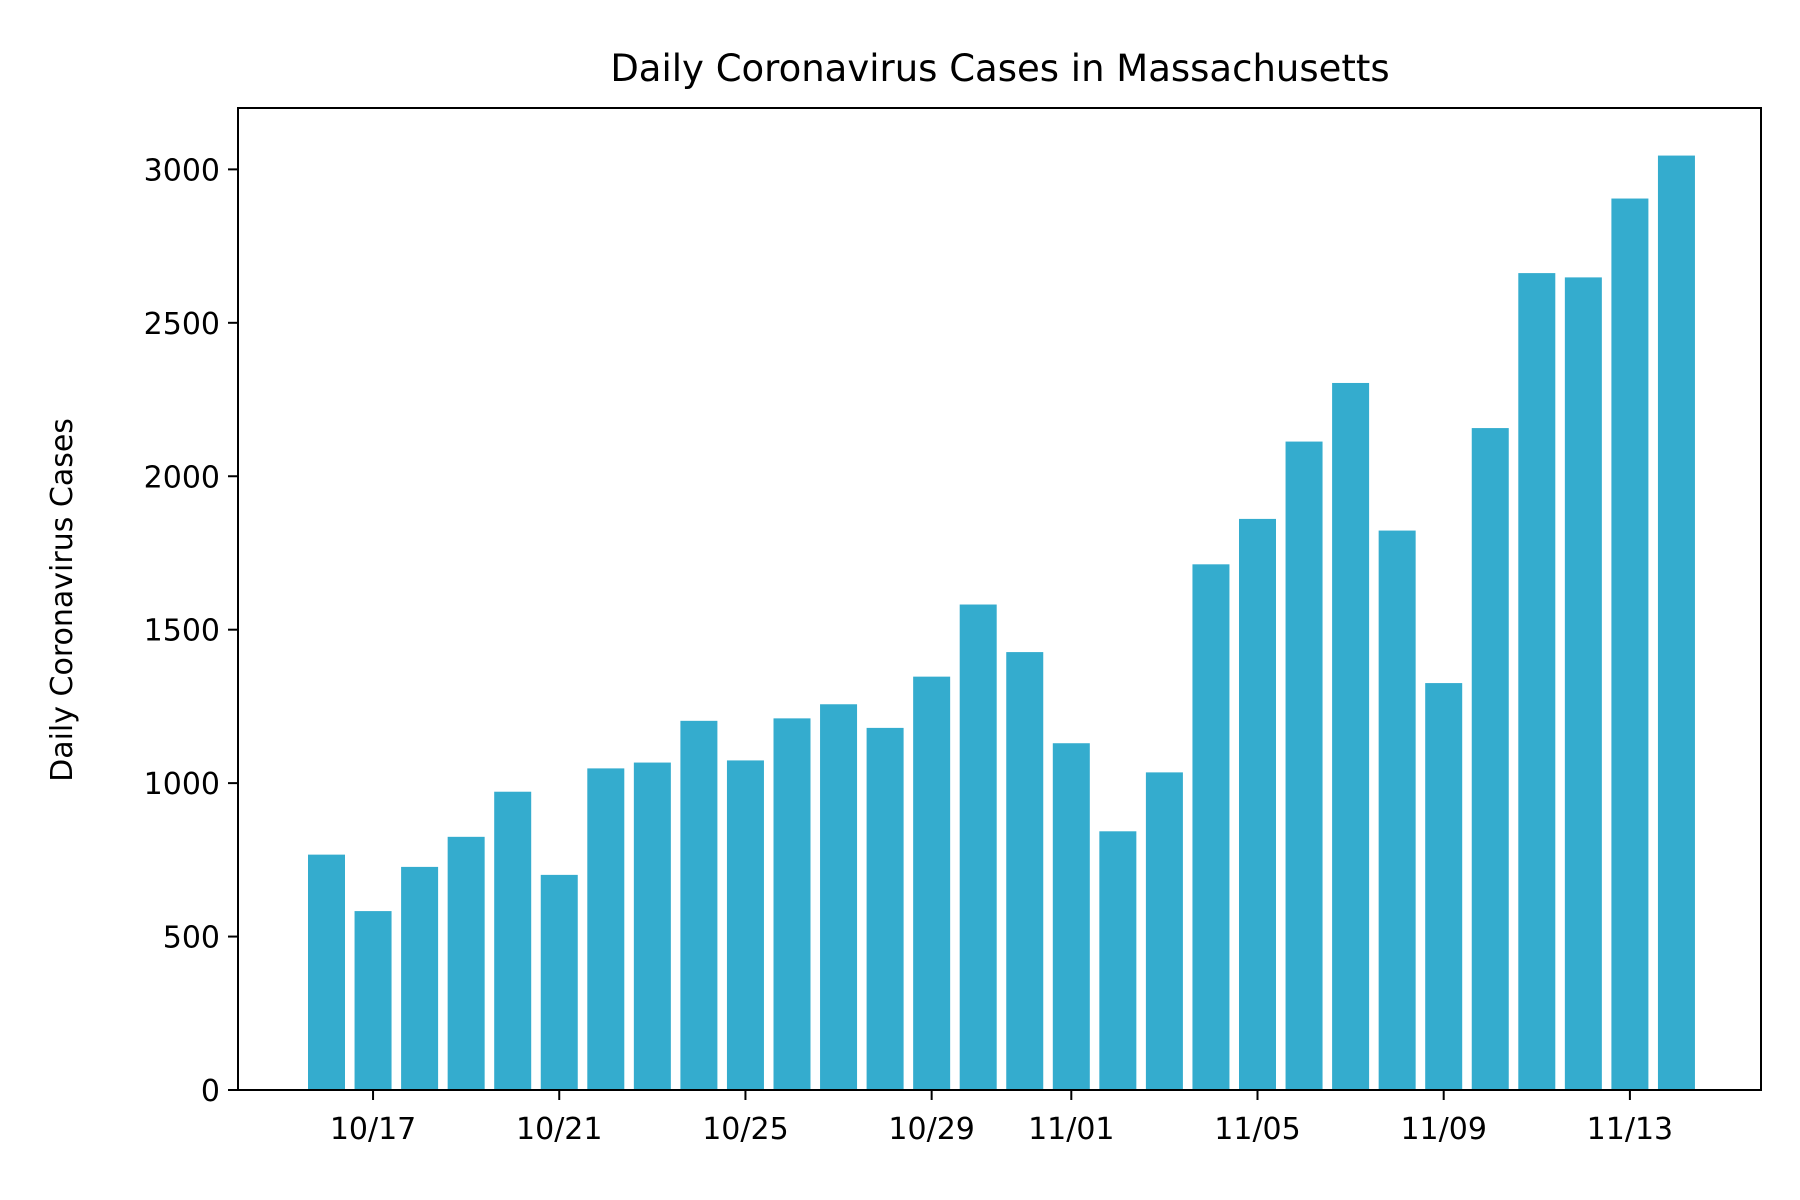 The height and width of the screenshot is (1200, 1800). Describe the element at coordinates (745, 1129) in the screenshot. I see `x-tick-label: 10/25` at that location.